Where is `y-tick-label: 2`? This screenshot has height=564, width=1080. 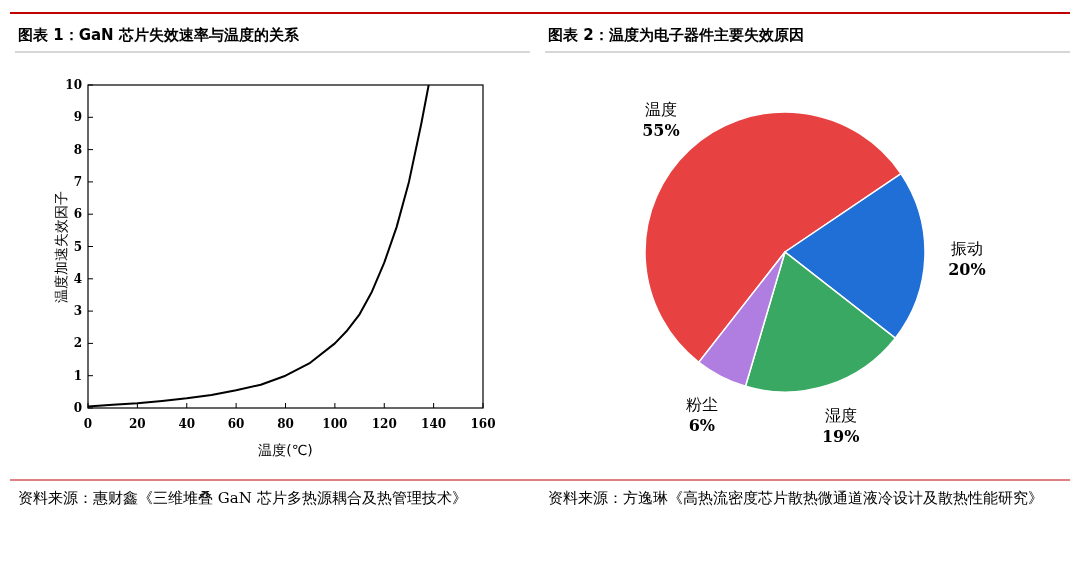 y-tick-label: 2 is located at coordinates (77, 343).